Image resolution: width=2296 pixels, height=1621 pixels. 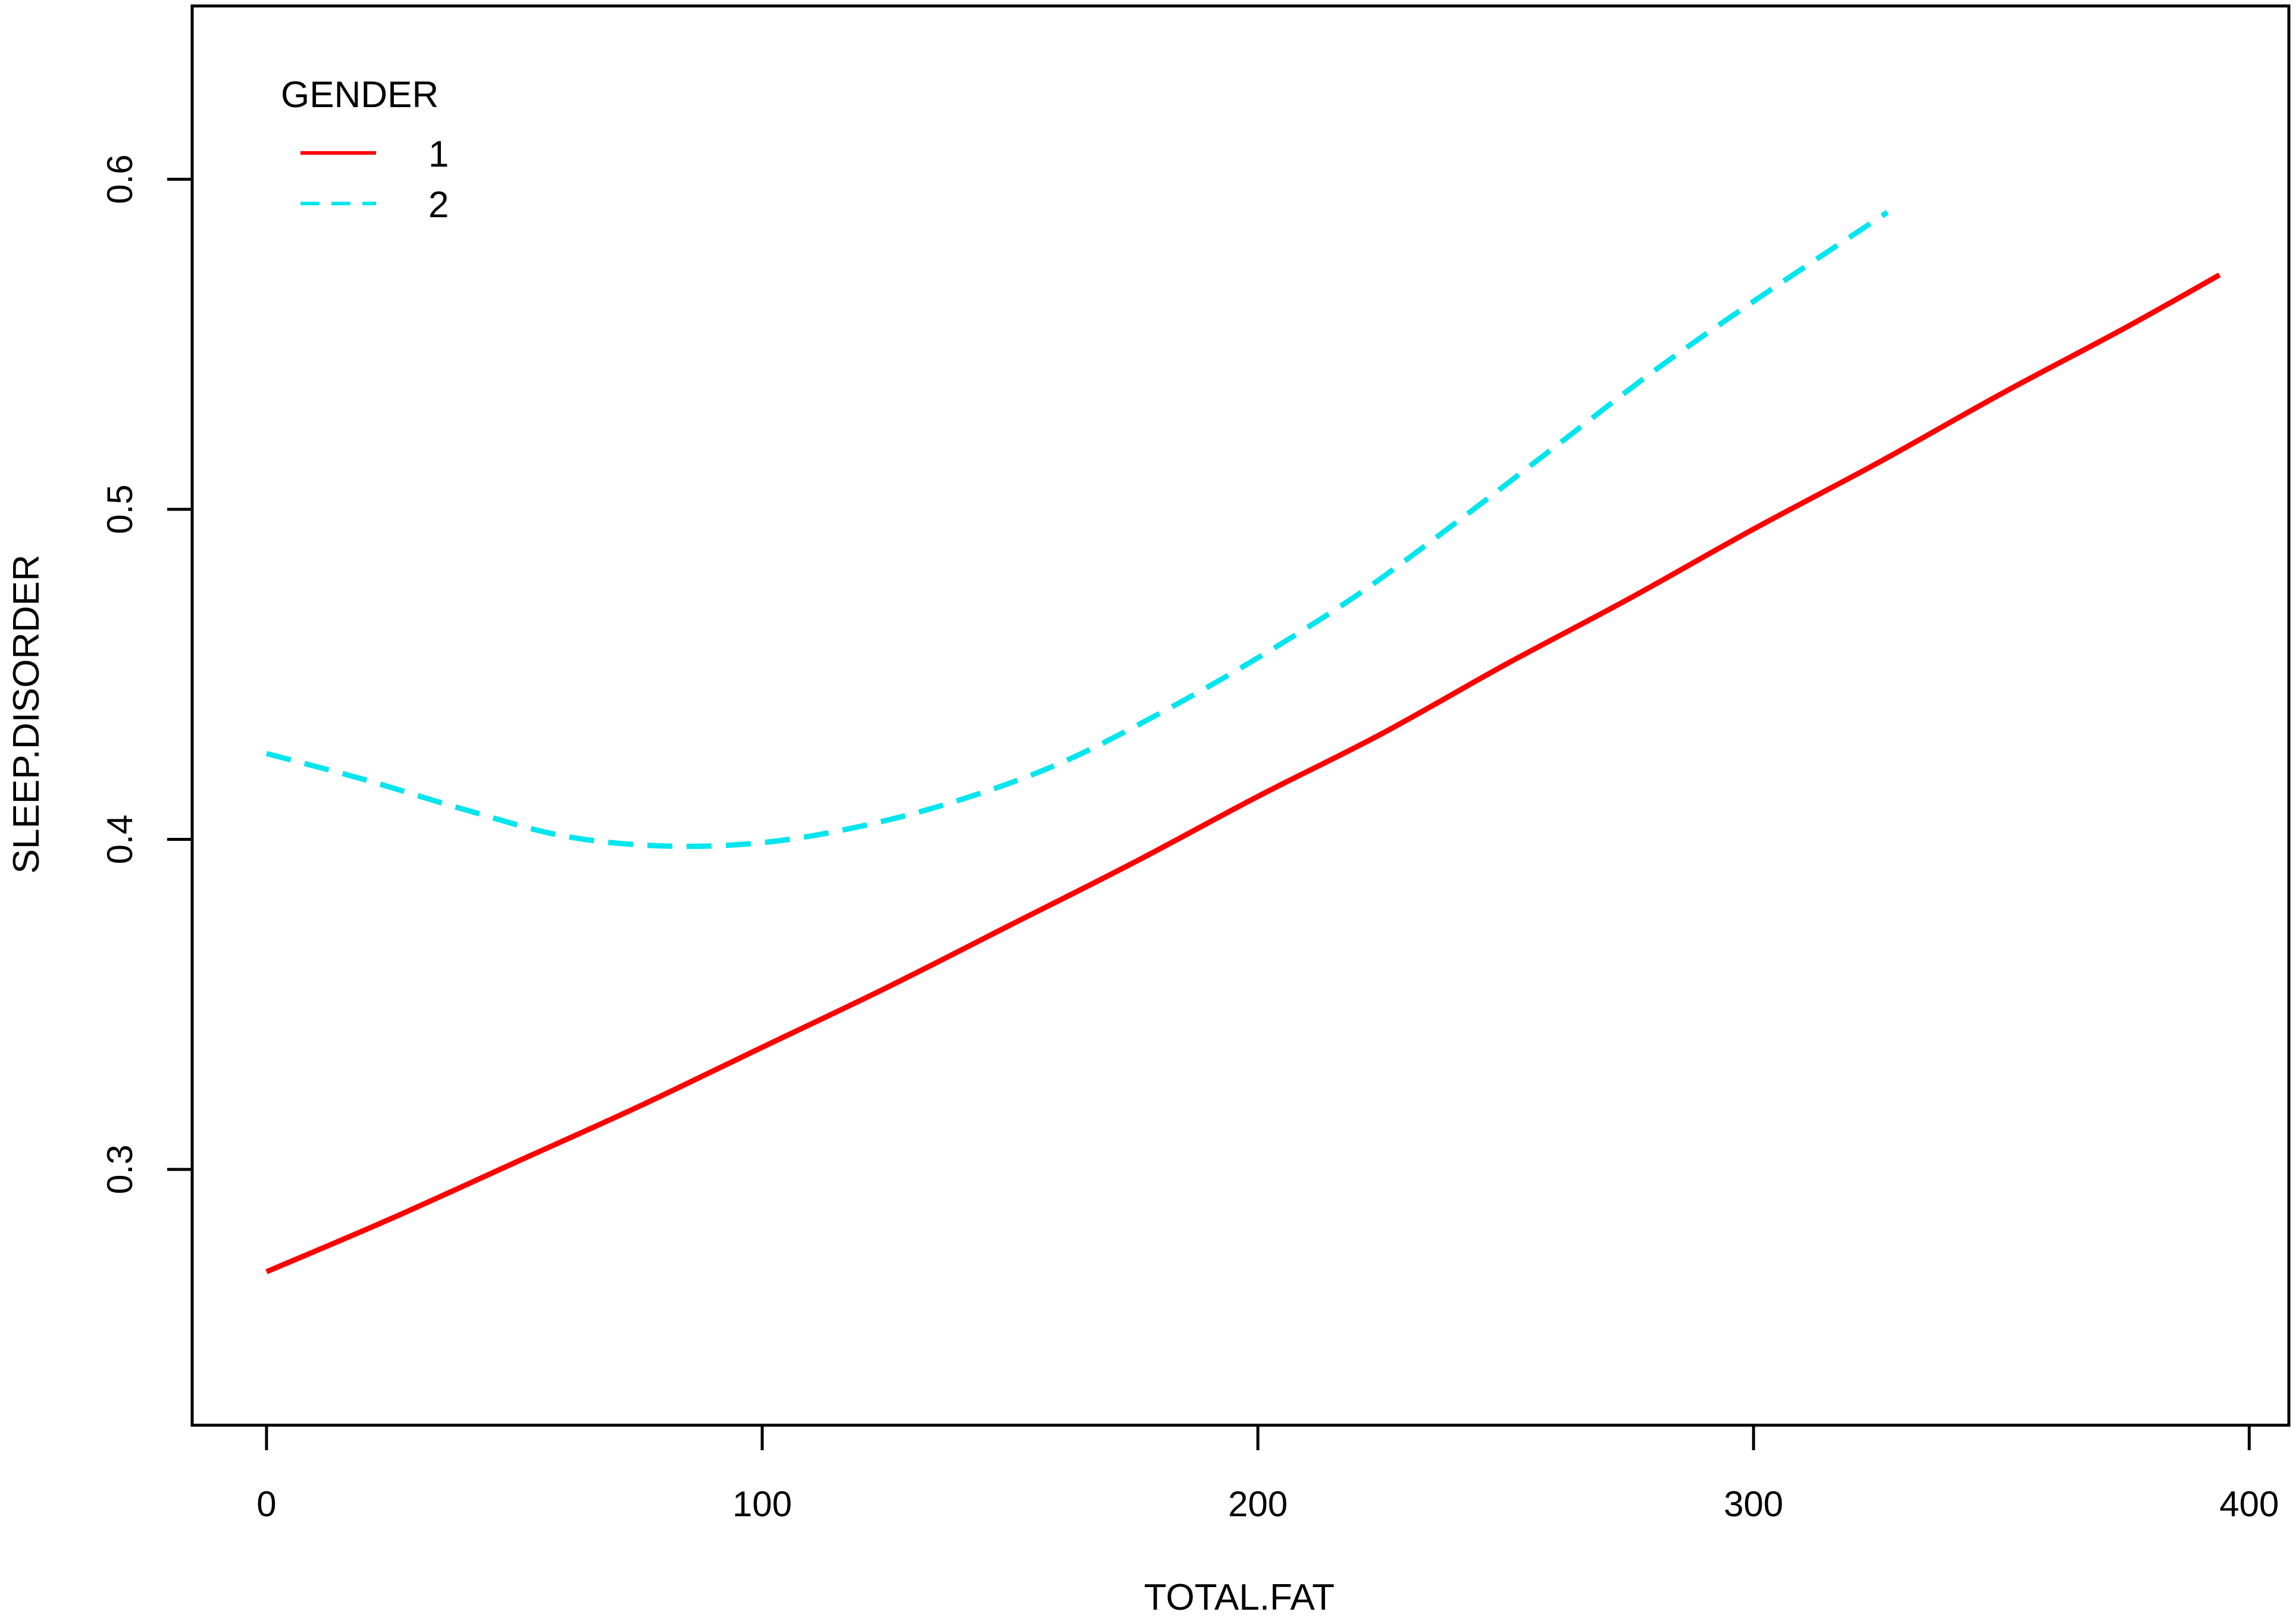 I want to click on legend-title: GENDER, so click(x=359, y=94).